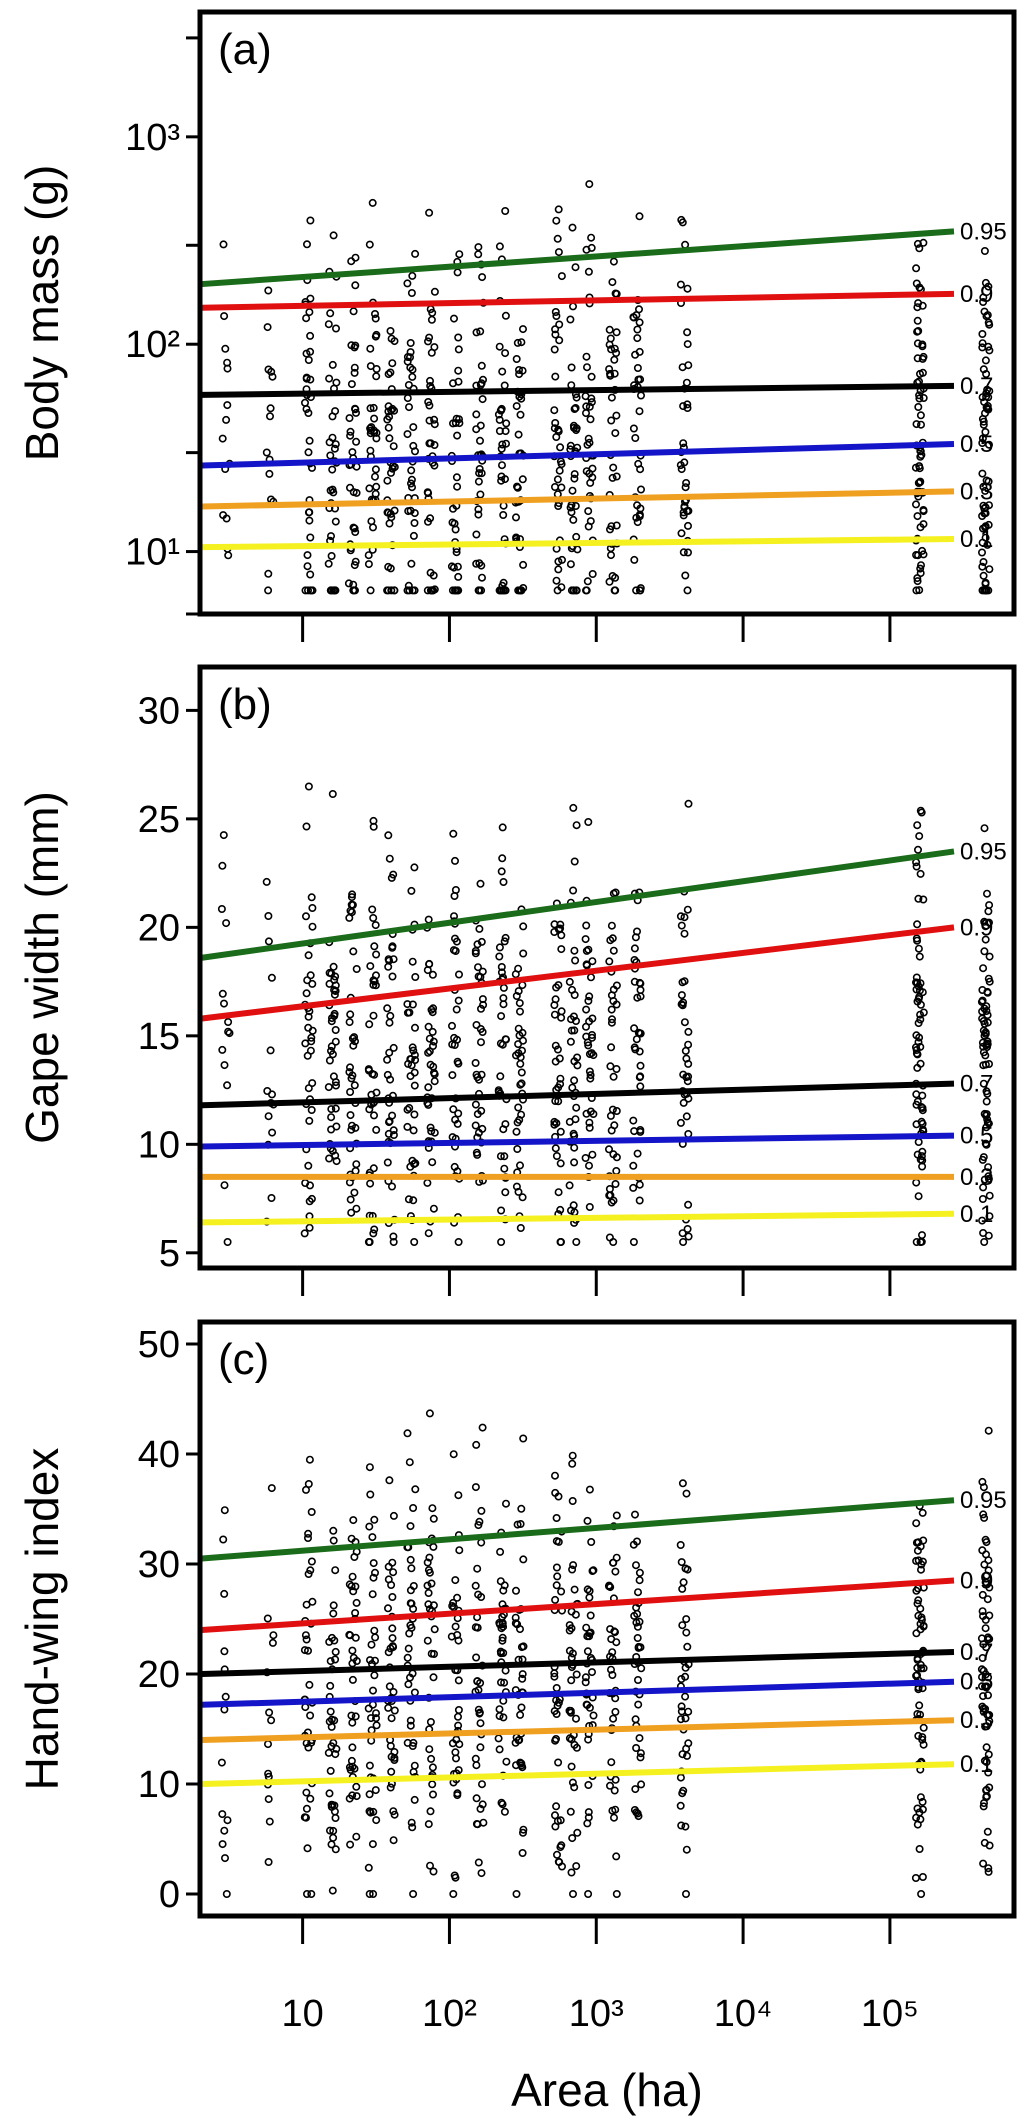  Describe the element at coordinates (976, 1764) in the screenshot. I see `quantile-label-0.1: 0.1` at that location.